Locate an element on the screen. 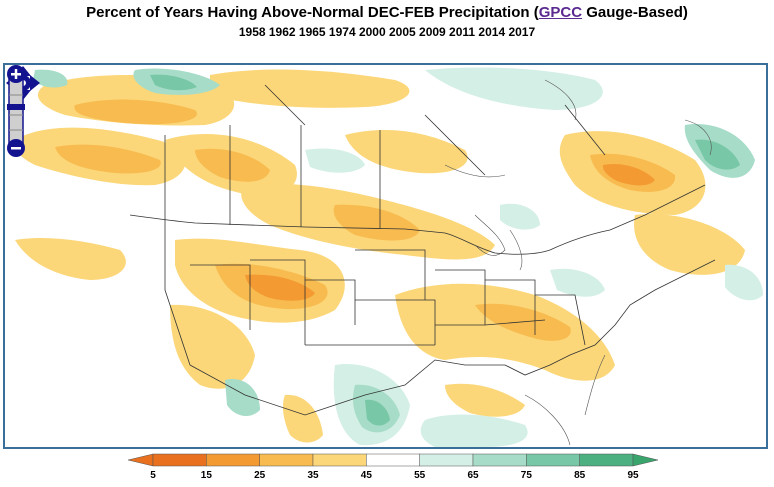  zoom-in-icon is located at coordinates (16, 74).